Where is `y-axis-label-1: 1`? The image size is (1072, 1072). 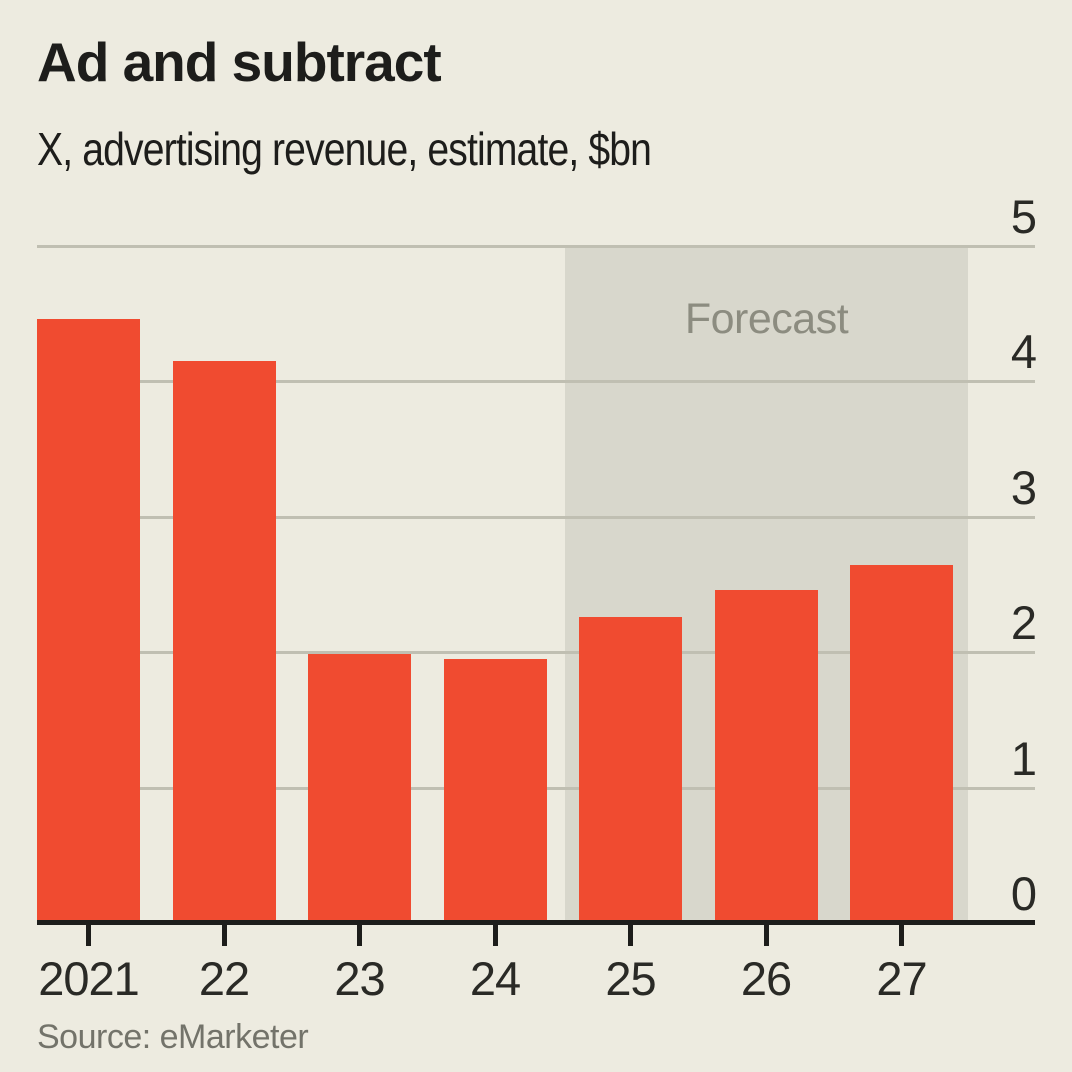
y-axis-label-1: 1 is located at coordinates (1023, 758).